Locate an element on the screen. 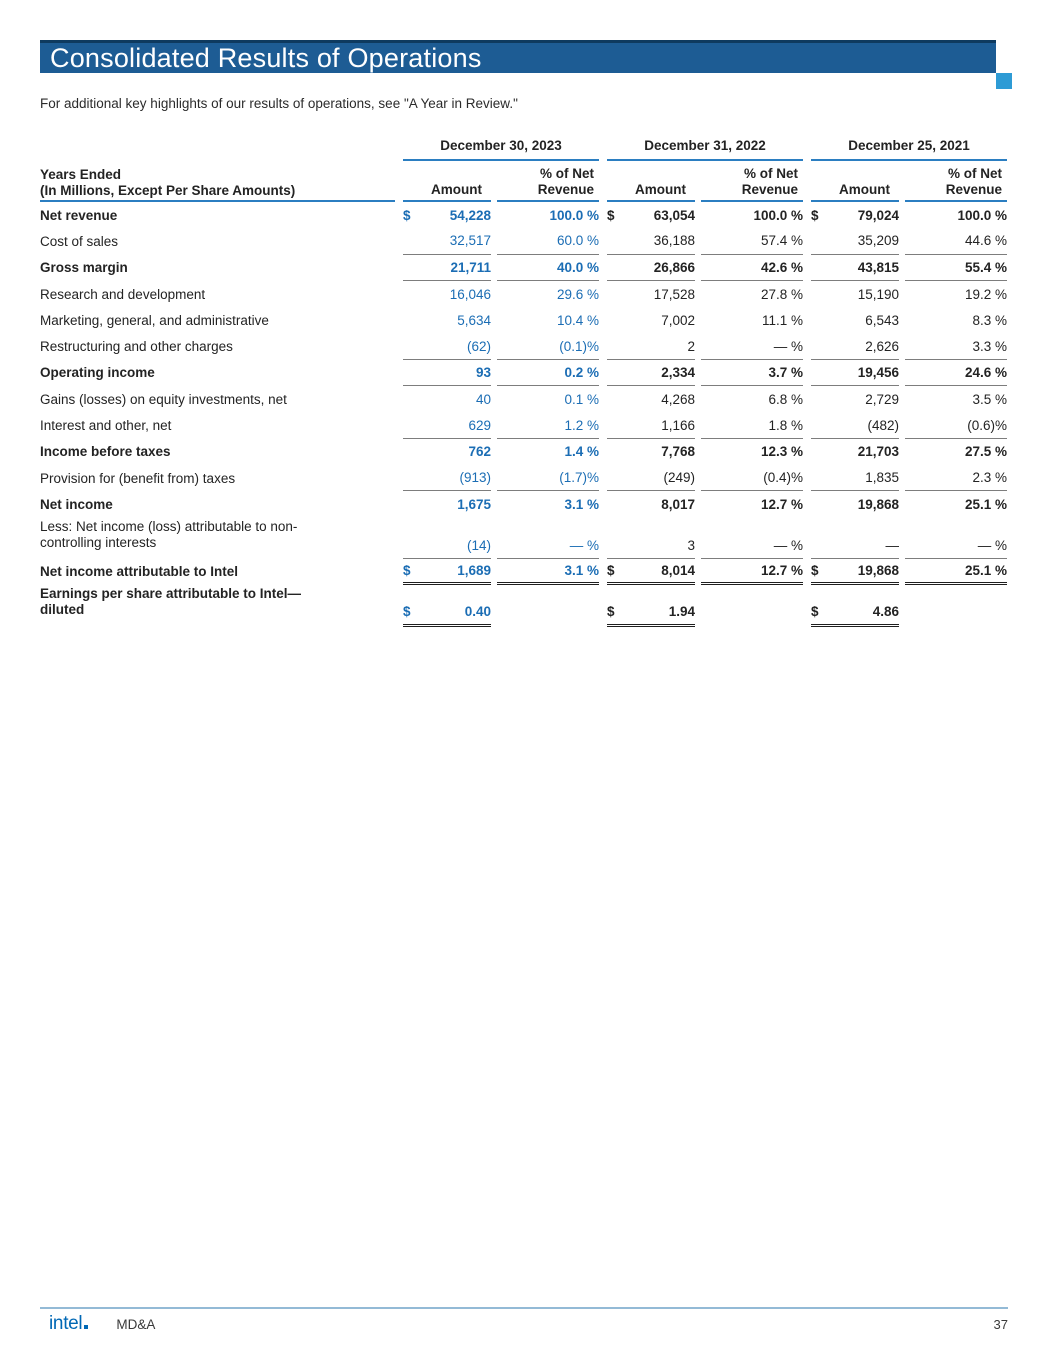 Image resolution: width=1048 pixels, height=1365 pixels. amount-value: 5,634 is located at coordinates (474, 320).